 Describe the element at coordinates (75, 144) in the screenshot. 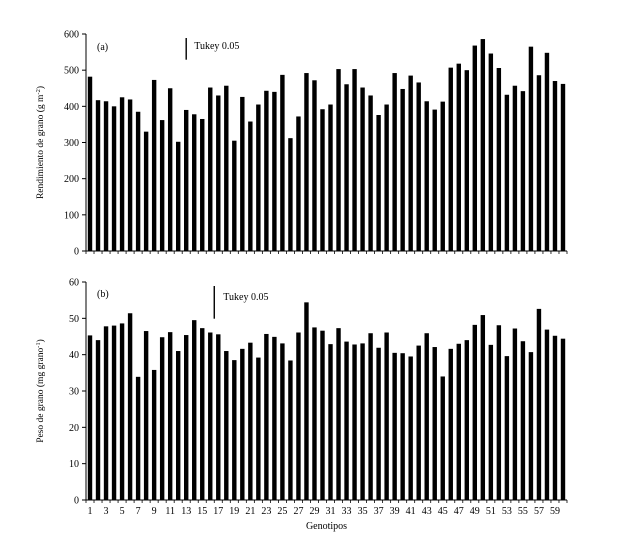

I see `panel-a-y-ticks: 0 100 200 300 400 500 600` at that location.